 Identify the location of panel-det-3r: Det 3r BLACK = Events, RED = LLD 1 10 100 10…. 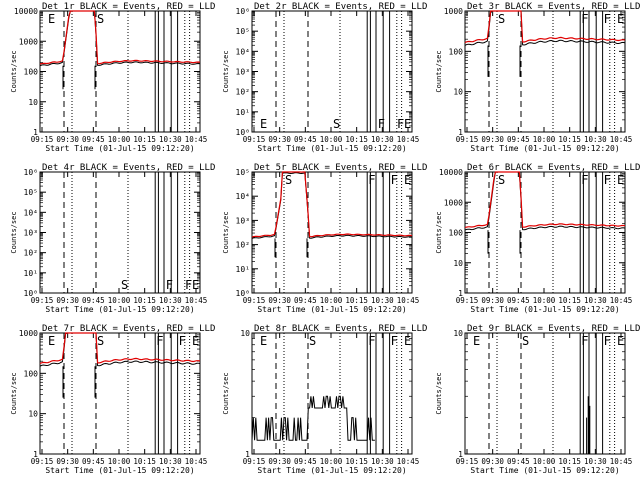
(537, 77).